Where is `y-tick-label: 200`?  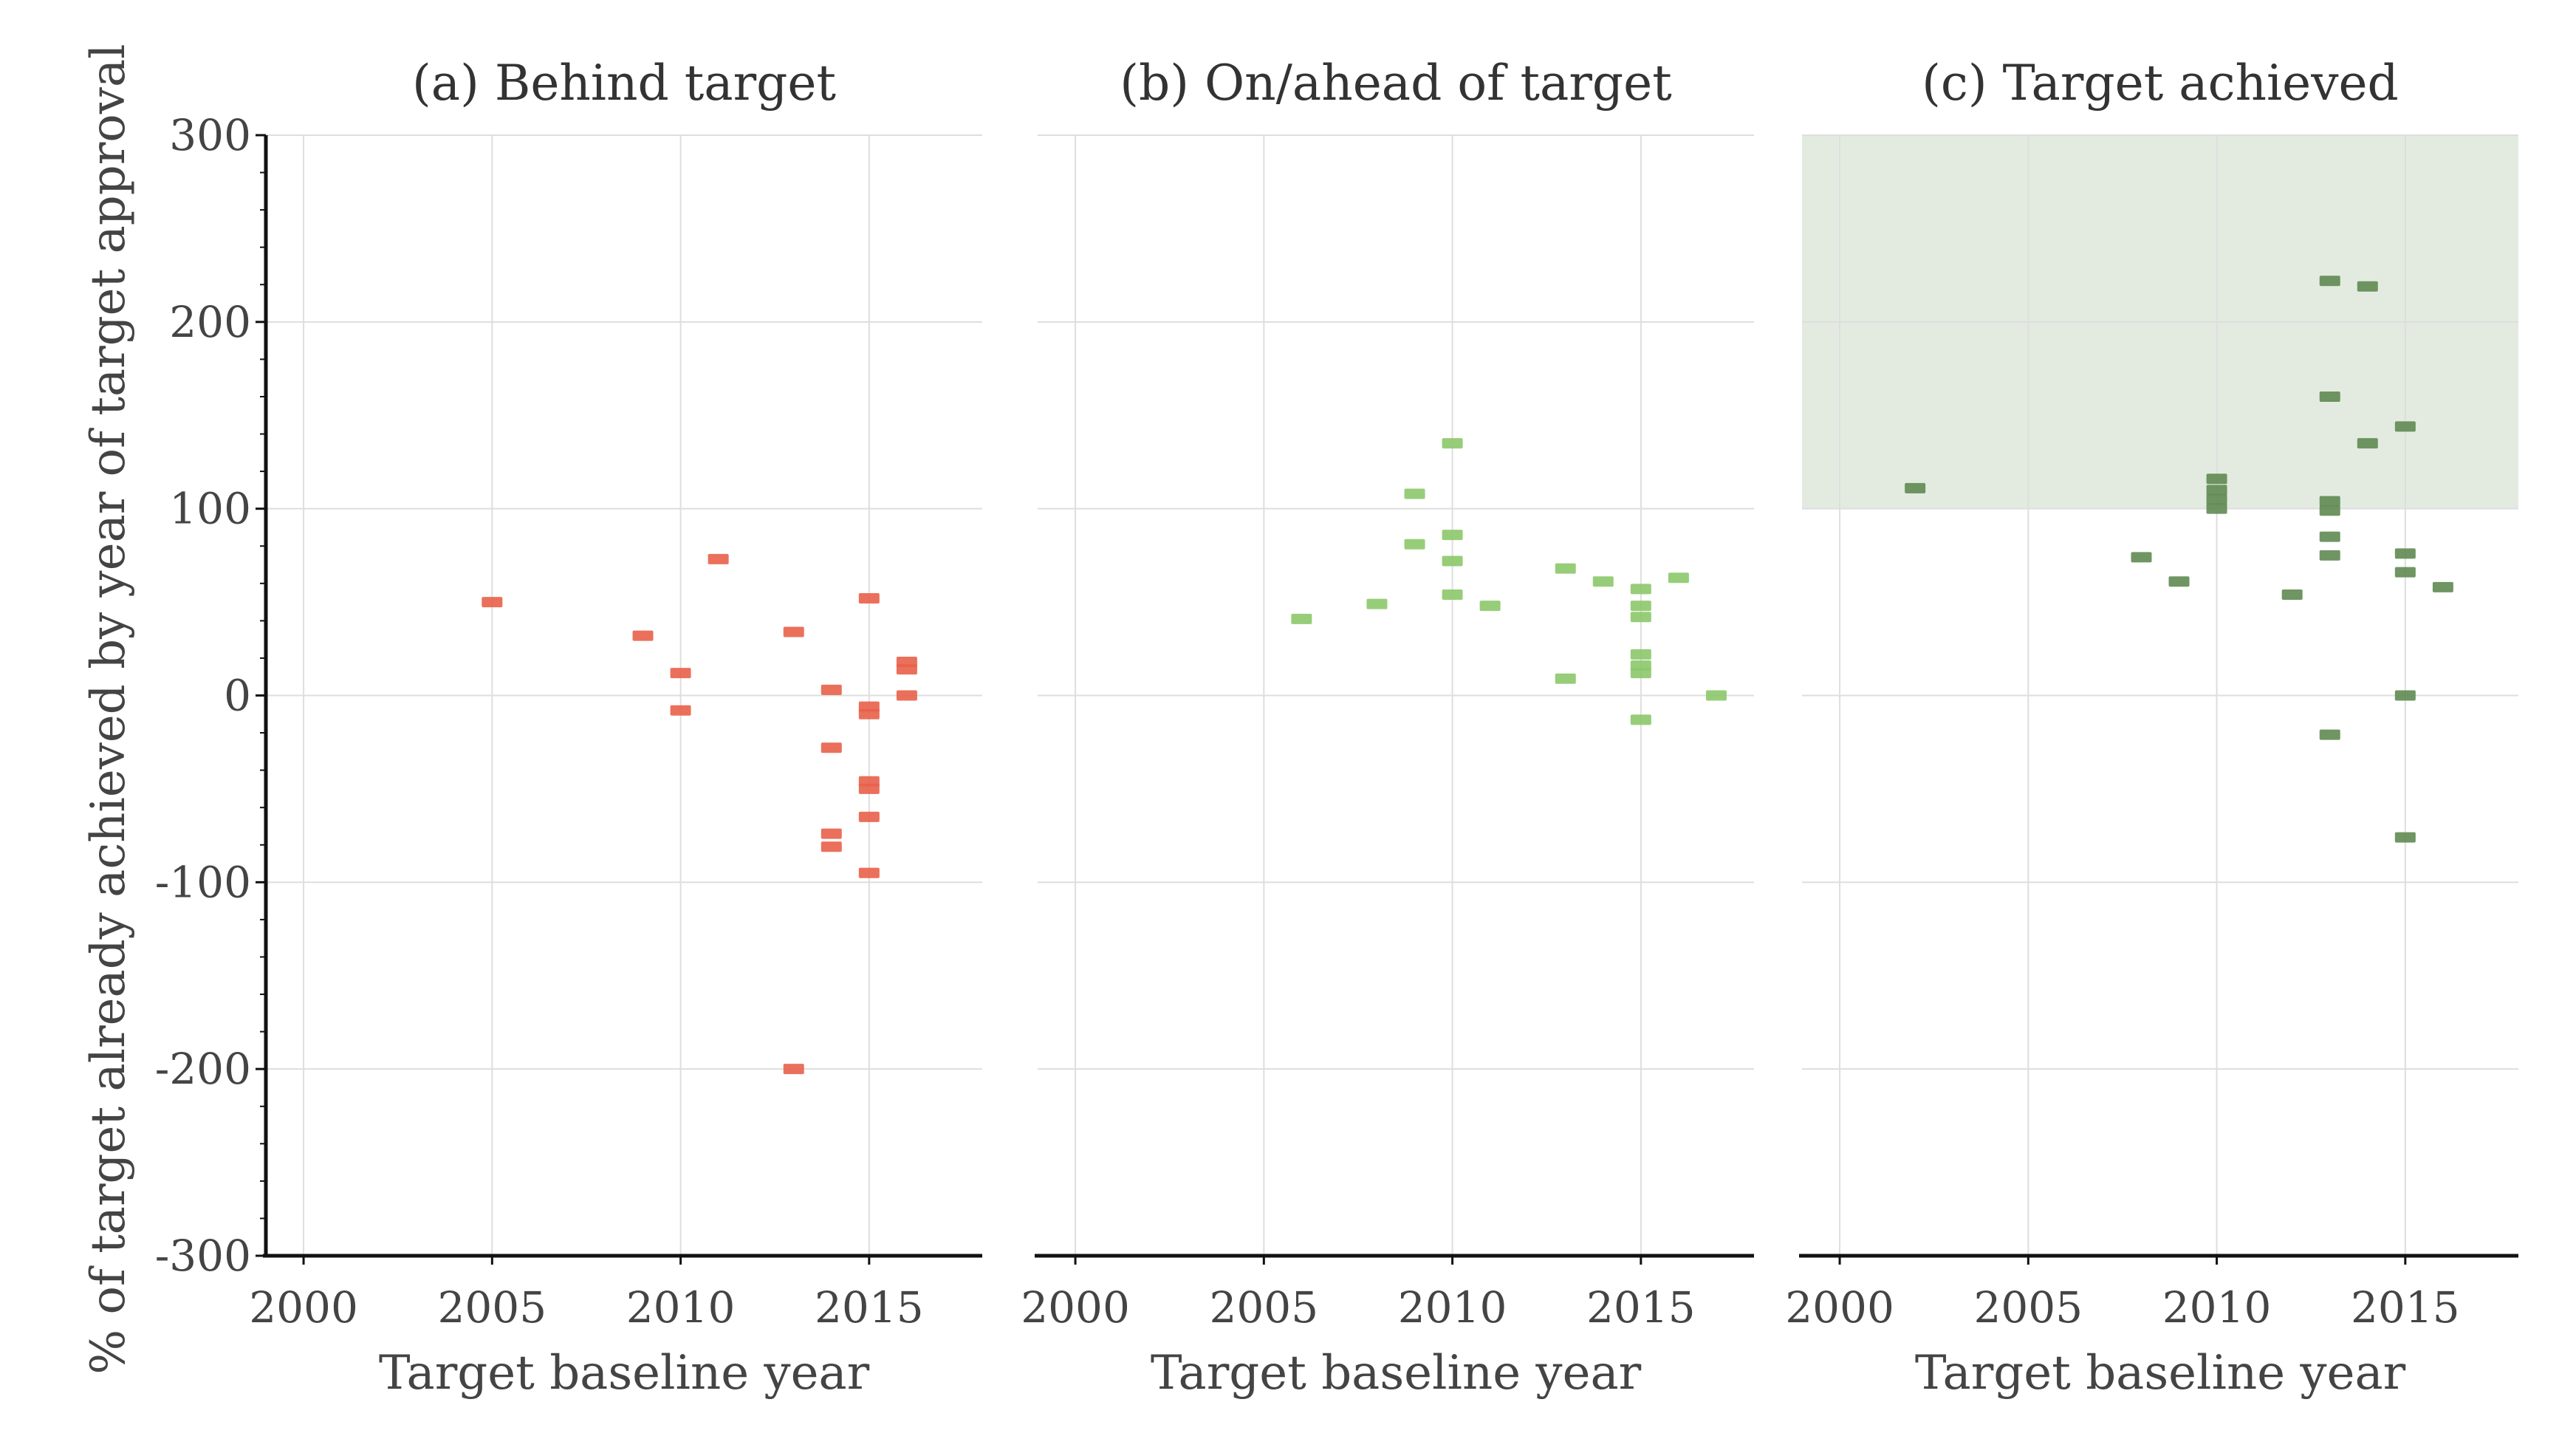 y-tick-label: 200 is located at coordinates (210, 322).